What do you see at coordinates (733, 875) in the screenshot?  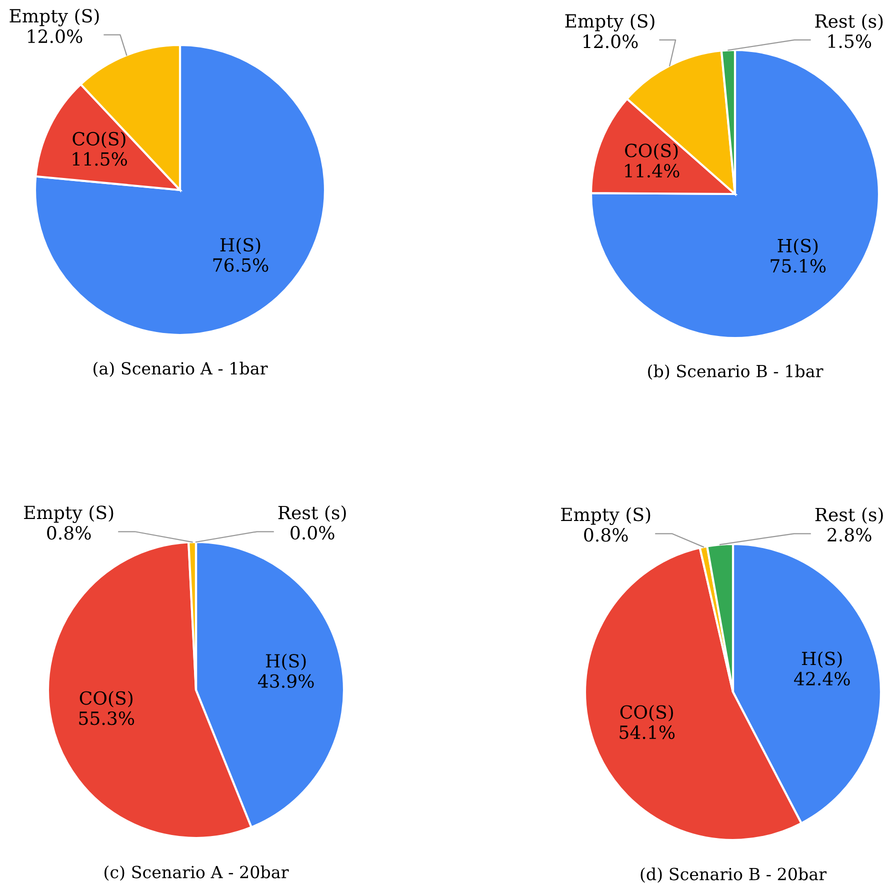 I see `text: (d) Scenario B - 20bar` at bounding box center [733, 875].